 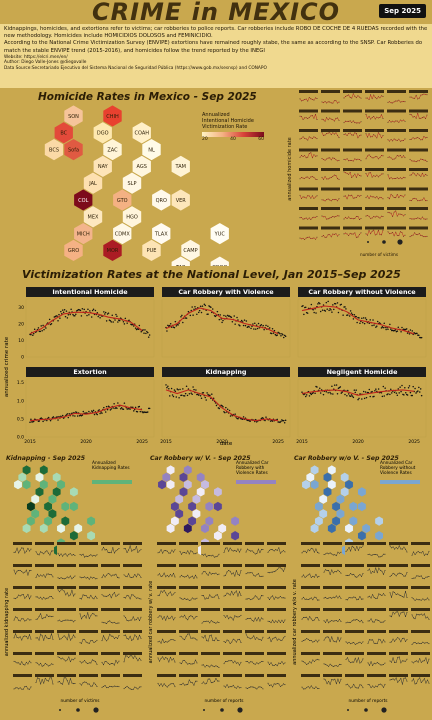 What do you see at coordinates (220, 234) in the screenshot?
I see `state-label: YUC` at bounding box center [220, 234].